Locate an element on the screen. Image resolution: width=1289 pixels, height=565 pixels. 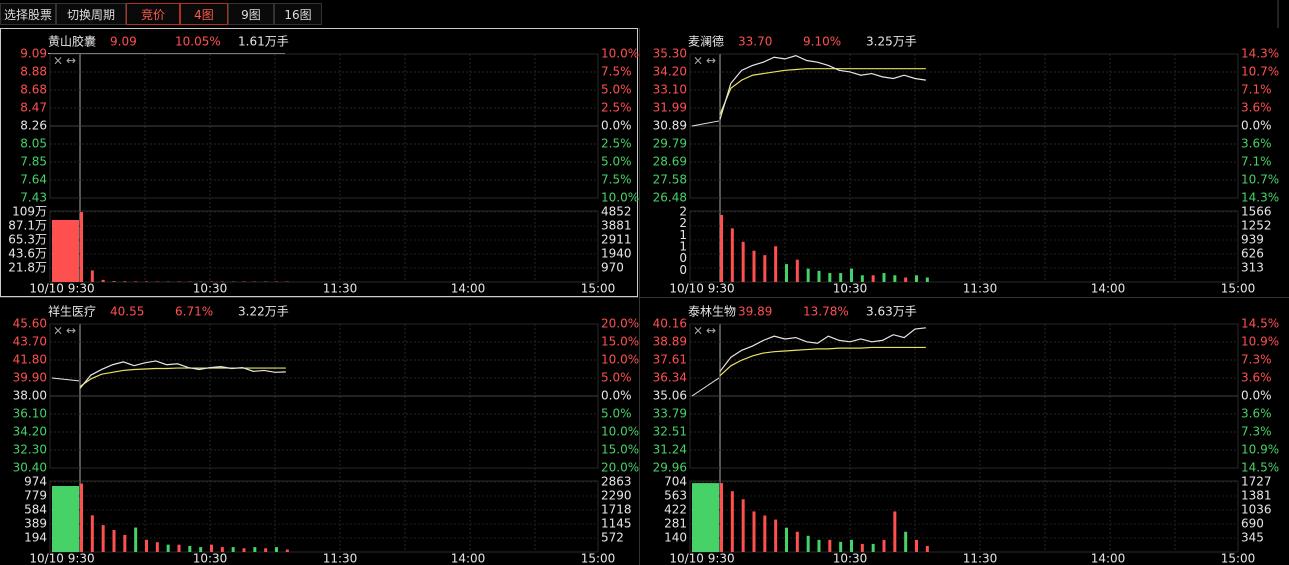
vol-tick-left: 974 is located at coordinates (35, 482).